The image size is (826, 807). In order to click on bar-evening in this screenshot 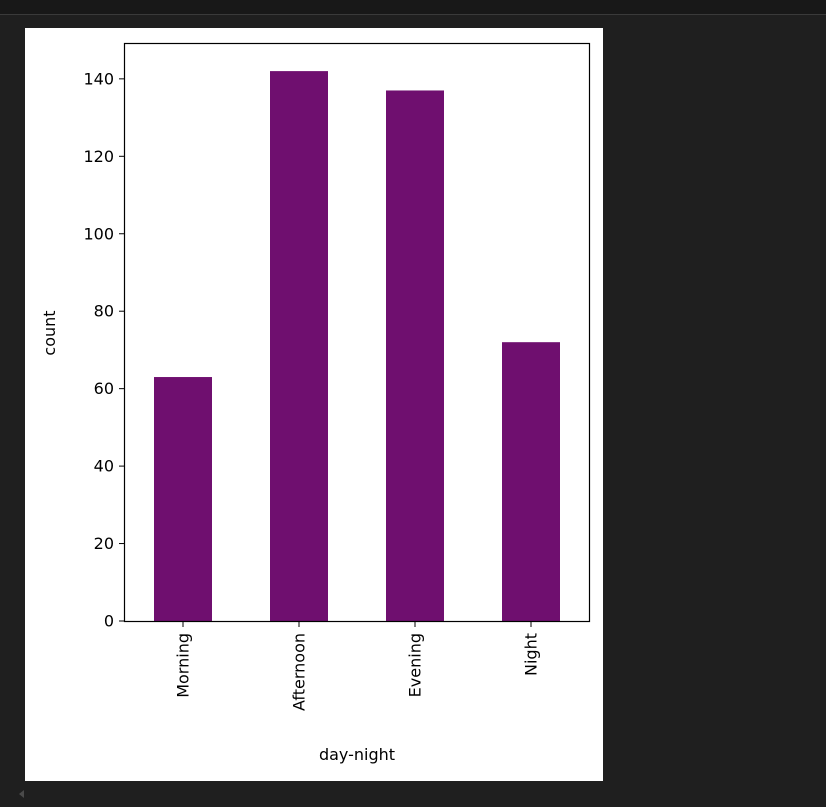, I will do `click(415, 356)`.